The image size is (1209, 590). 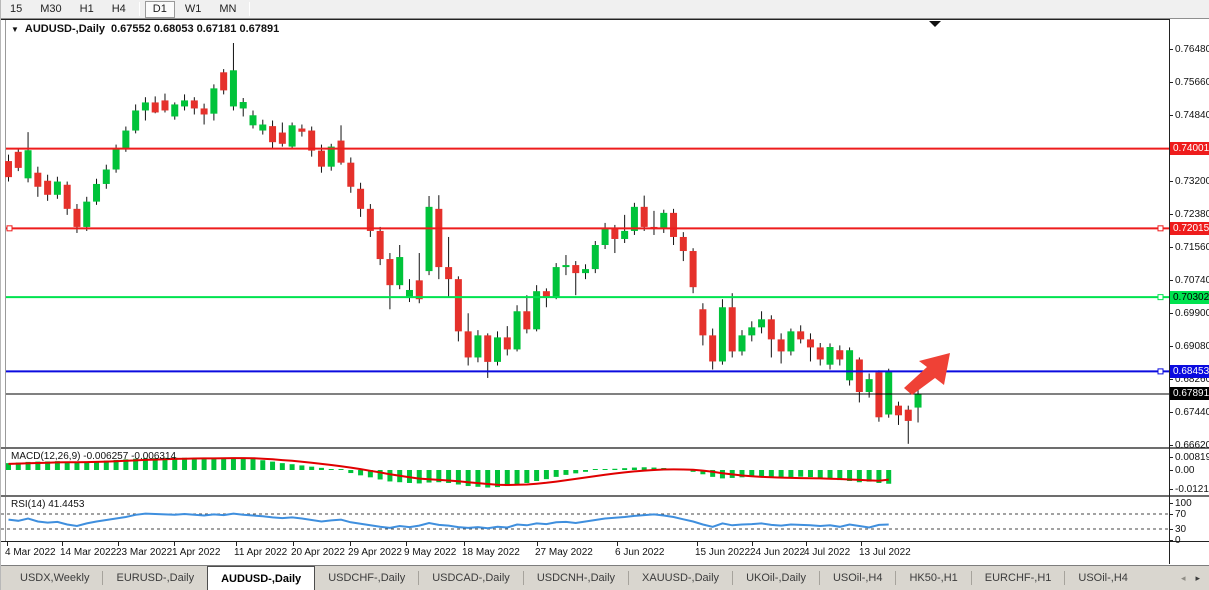 I want to click on timeframe-button-h4: H4, so click(x=118, y=8).